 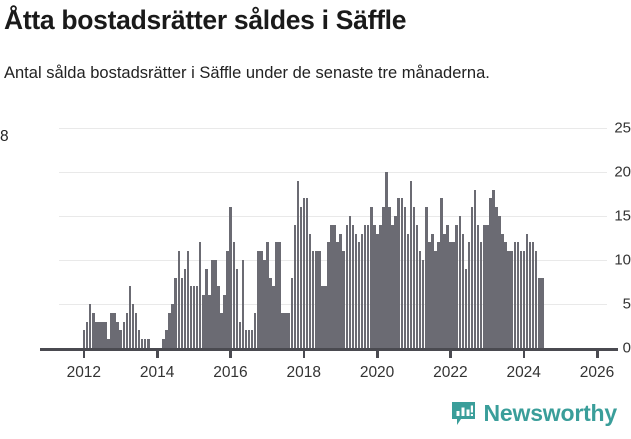 What do you see at coordinates (622, 260) in the screenshot?
I see `y-tick-label: 10` at bounding box center [622, 260].